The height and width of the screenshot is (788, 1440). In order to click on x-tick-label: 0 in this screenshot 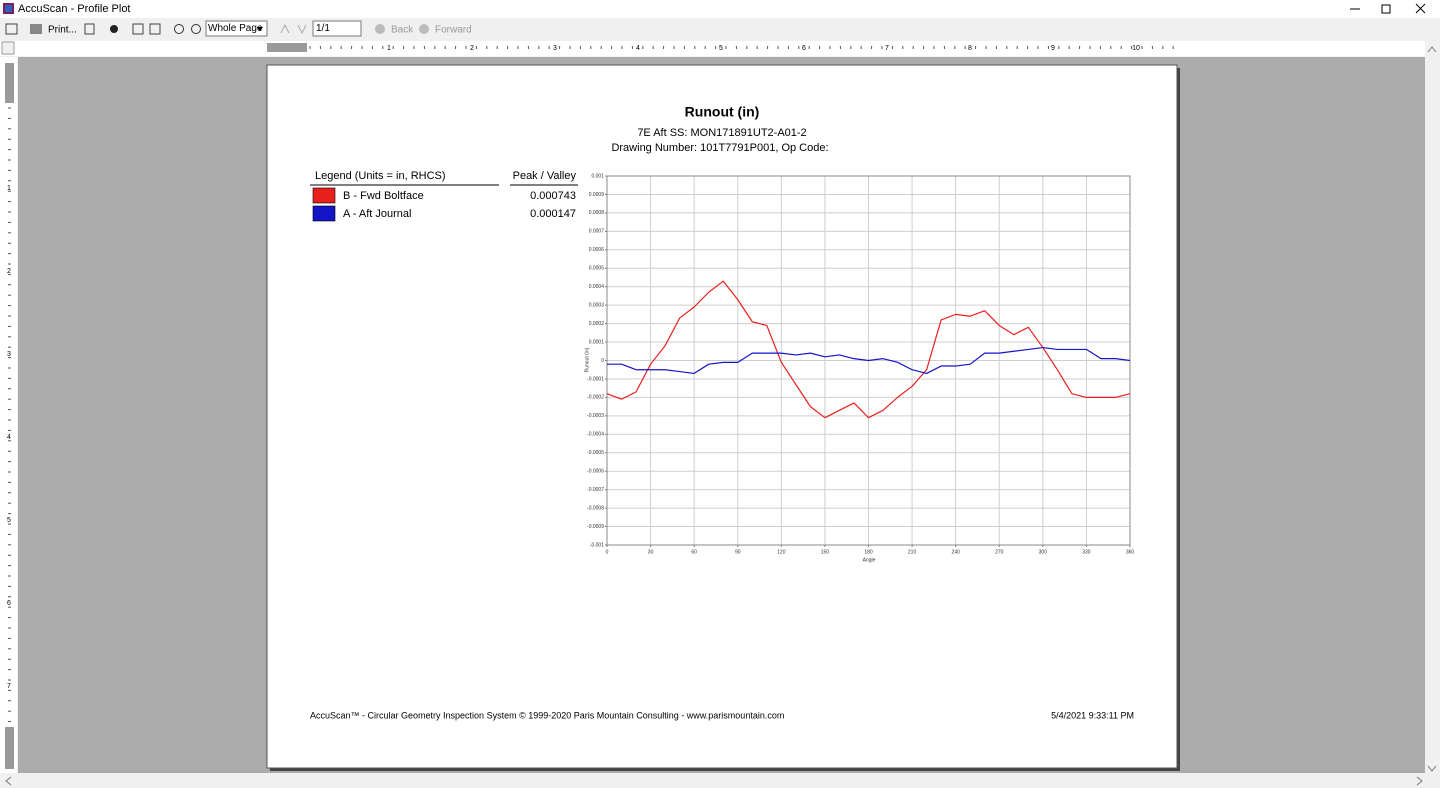, I will do `click(607, 552)`.